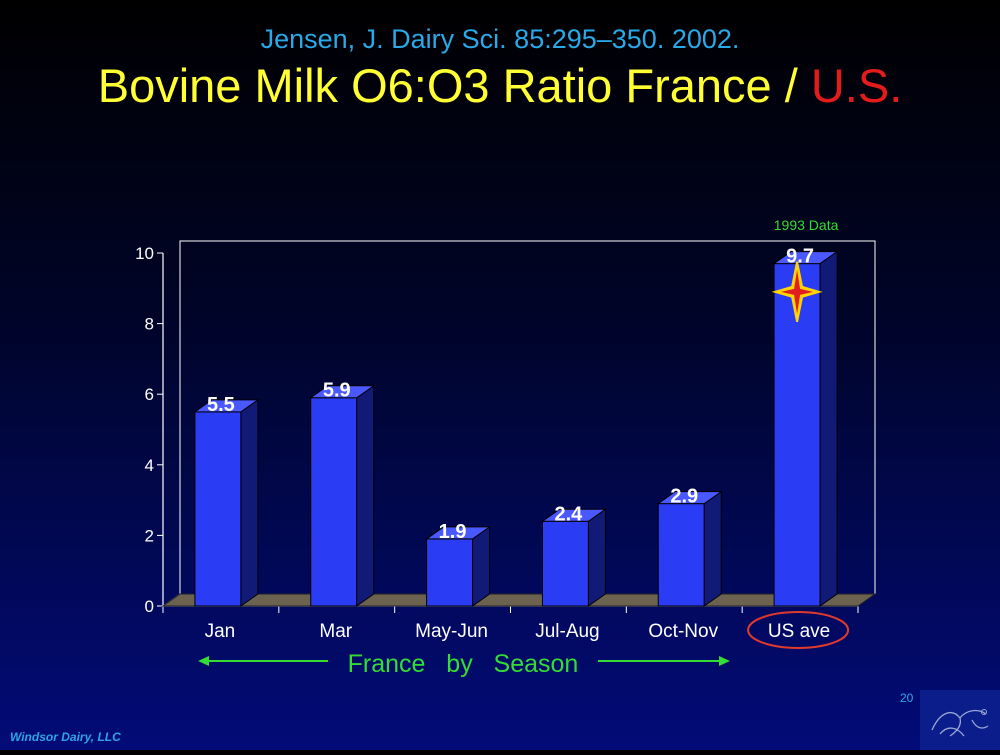 This screenshot has height=755, width=1000. I want to click on title-main: Bovine Milk O6:O3 Ratio France /, so click(454, 85).